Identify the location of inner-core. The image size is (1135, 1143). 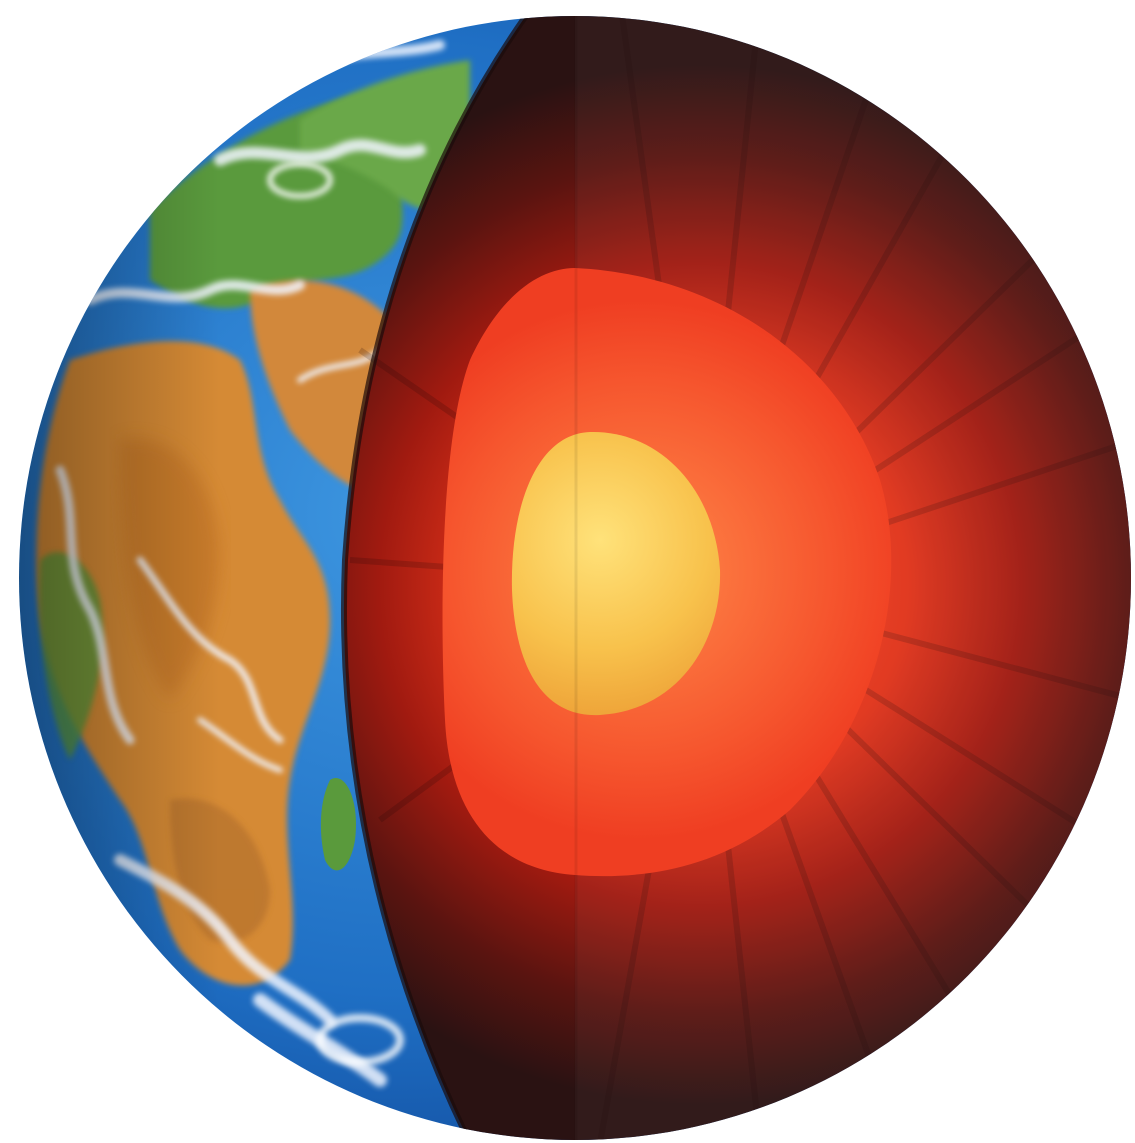
(616, 573).